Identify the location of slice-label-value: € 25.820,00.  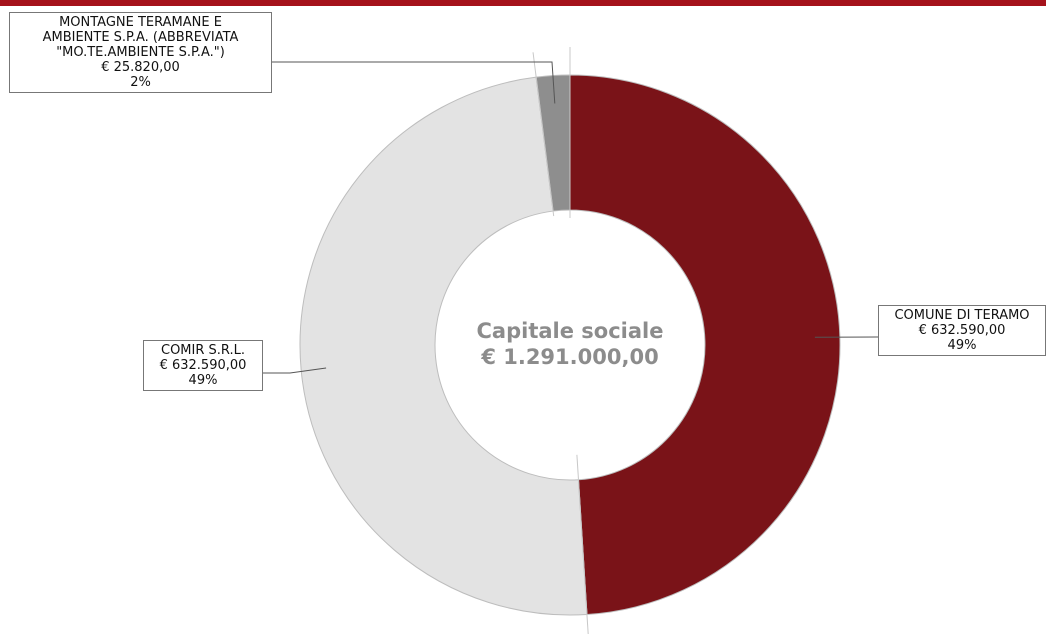
(140, 67).